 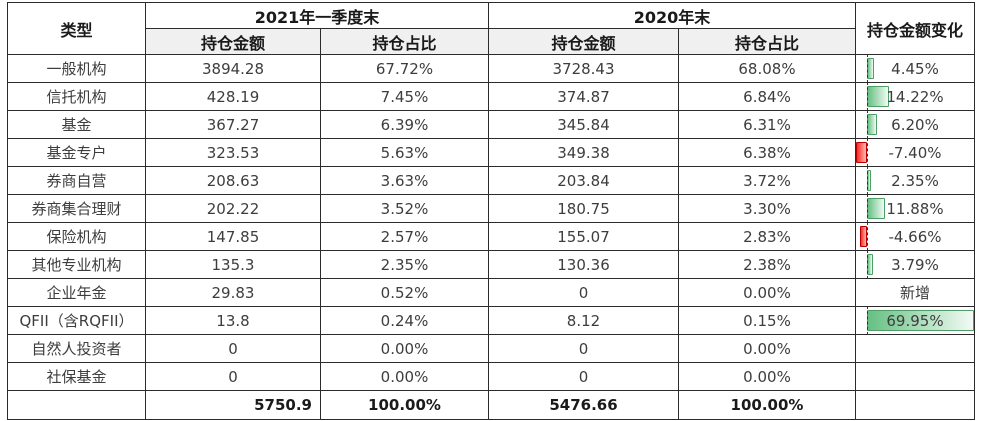 I want to click on row-type-cell: 其他专业机构, so click(x=76, y=264).